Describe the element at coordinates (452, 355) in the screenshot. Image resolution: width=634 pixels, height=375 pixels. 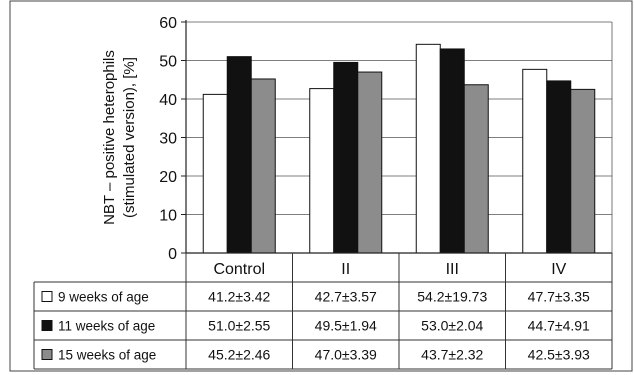
I see `data-label: 43.7±2.32` at that location.